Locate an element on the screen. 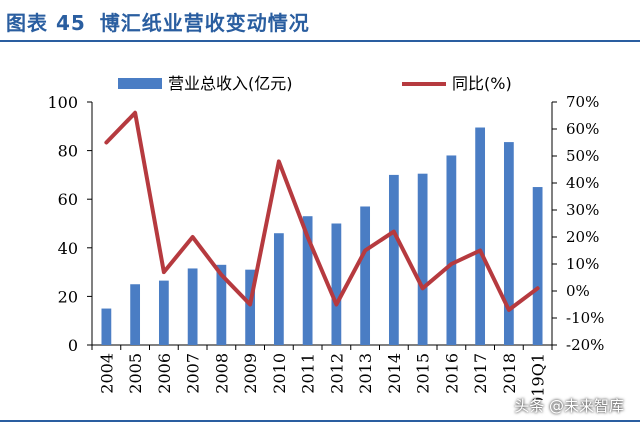  x-tick-label: 2004 is located at coordinates (106, 373).